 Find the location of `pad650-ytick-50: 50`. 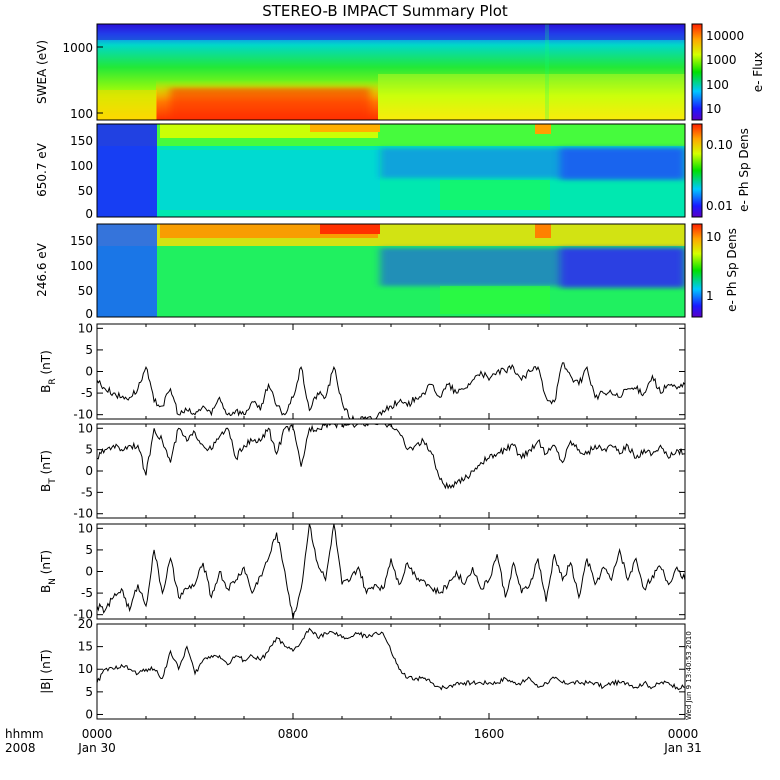

pad650-ytick-50: 50 is located at coordinates (85, 191).